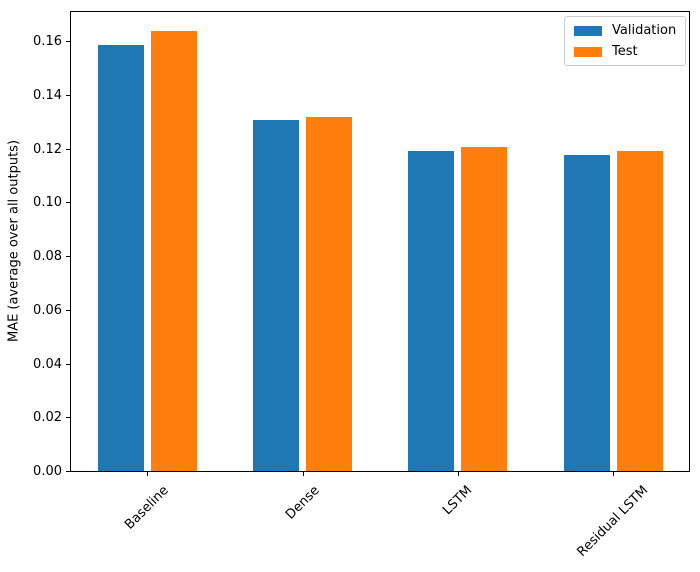 This screenshot has width=700, height=572. Describe the element at coordinates (173, 251) in the screenshot. I see `bar-test-baseline` at that location.